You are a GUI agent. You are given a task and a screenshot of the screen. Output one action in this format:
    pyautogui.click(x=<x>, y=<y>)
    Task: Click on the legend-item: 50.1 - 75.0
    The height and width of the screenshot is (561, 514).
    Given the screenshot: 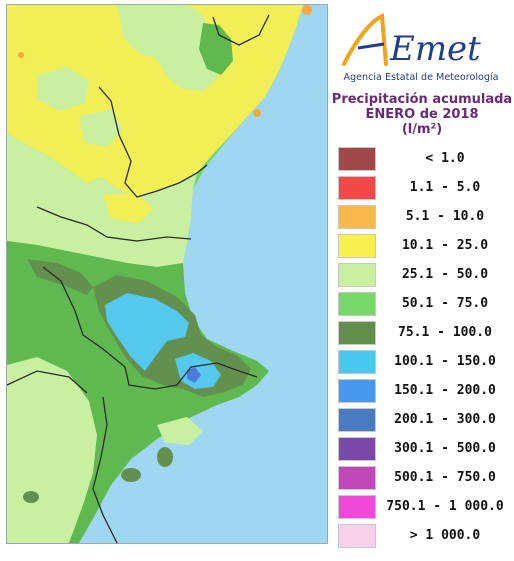 What is the action you would take?
    pyautogui.click(x=424, y=304)
    